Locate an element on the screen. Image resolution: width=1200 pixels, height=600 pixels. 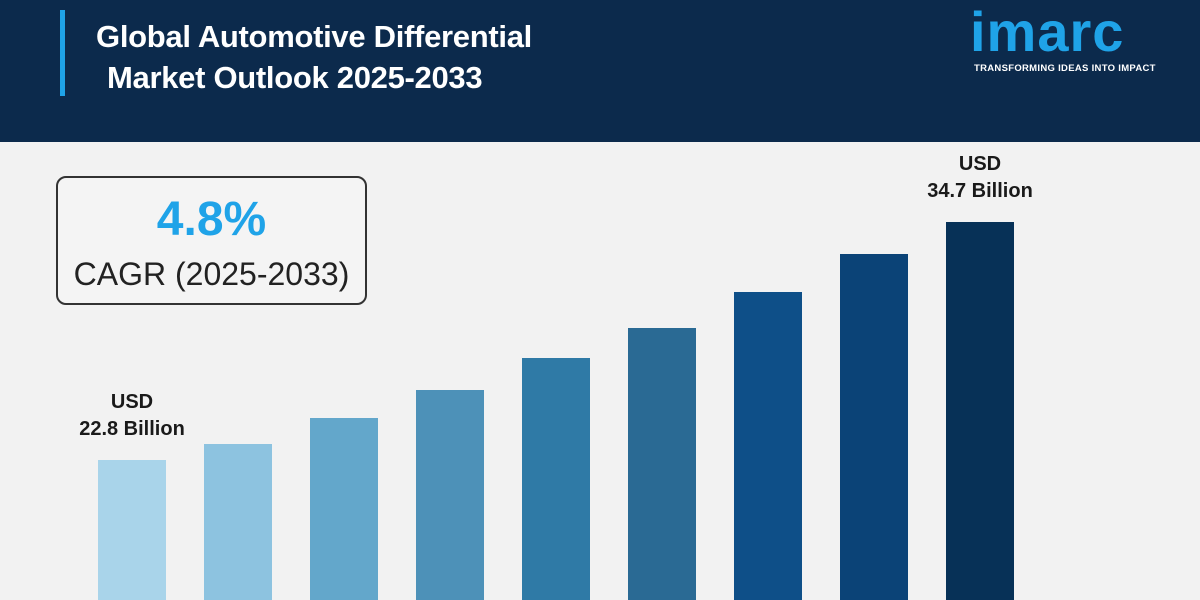
cagr-label: CAGR (2025-2033) is located at coordinates (211, 274).